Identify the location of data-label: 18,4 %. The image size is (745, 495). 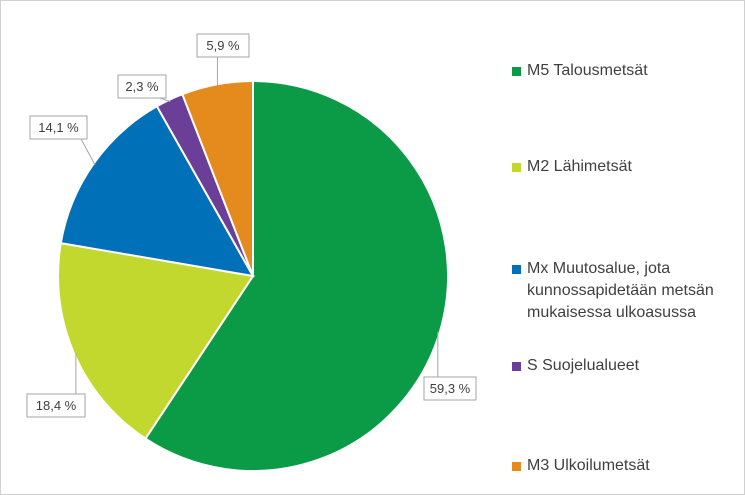
(56, 405).